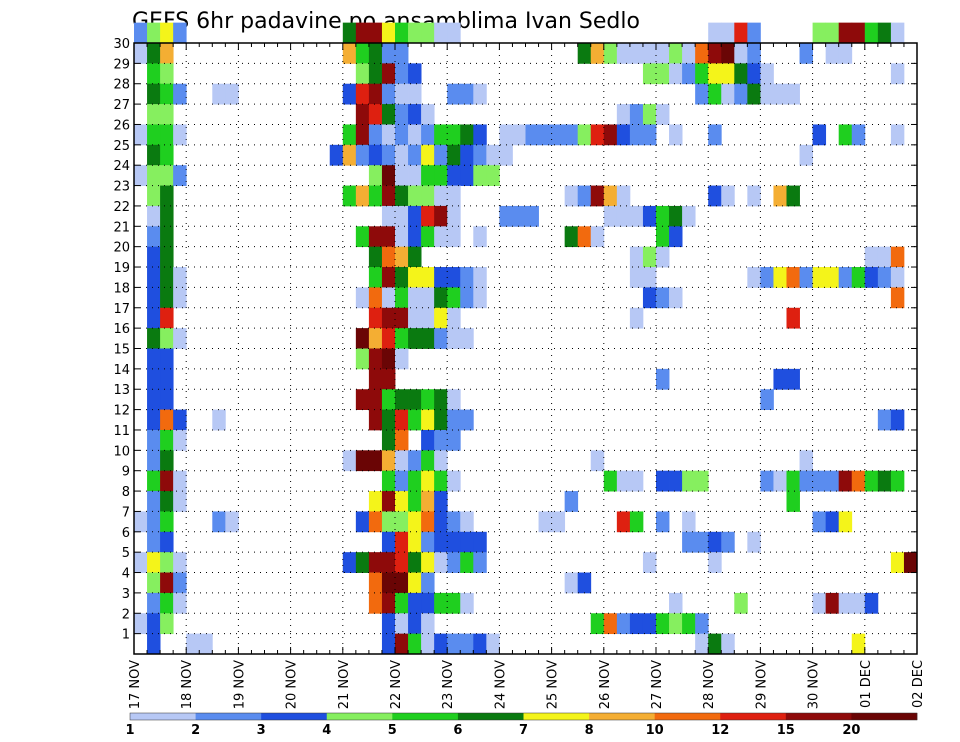  Describe the element at coordinates (396, 684) in the screenshot. I see `x-tick-label: 22 NOV` at that location.